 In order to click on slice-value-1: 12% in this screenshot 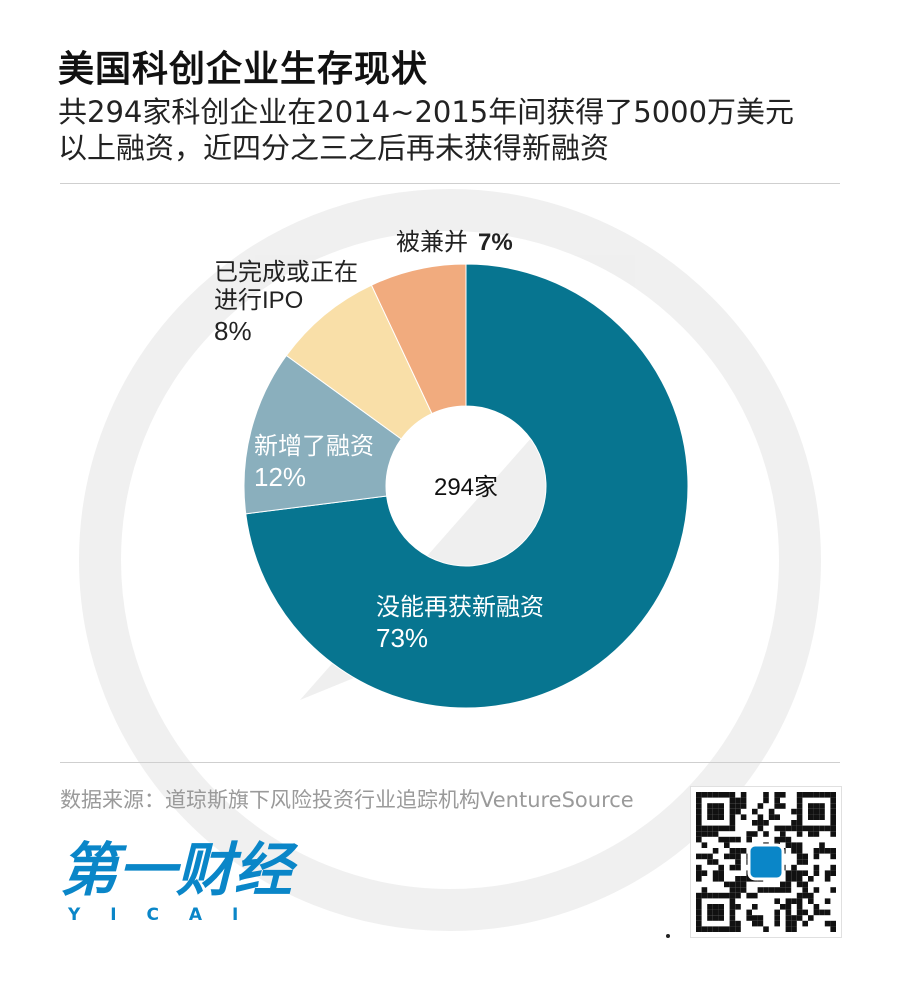, I will do `click(280, 477)`.